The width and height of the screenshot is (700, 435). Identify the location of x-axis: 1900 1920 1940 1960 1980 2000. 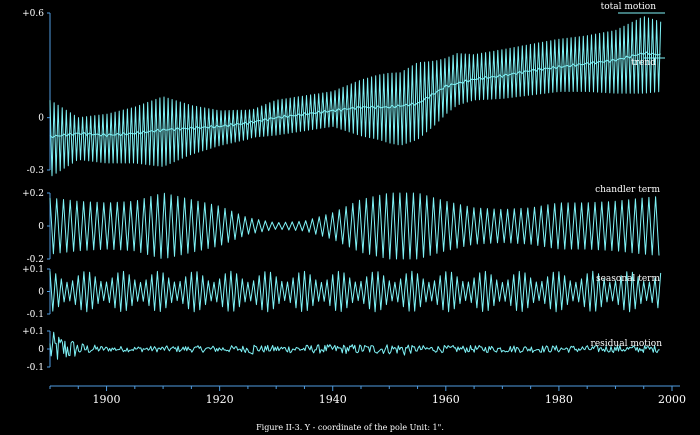
(367, 395).